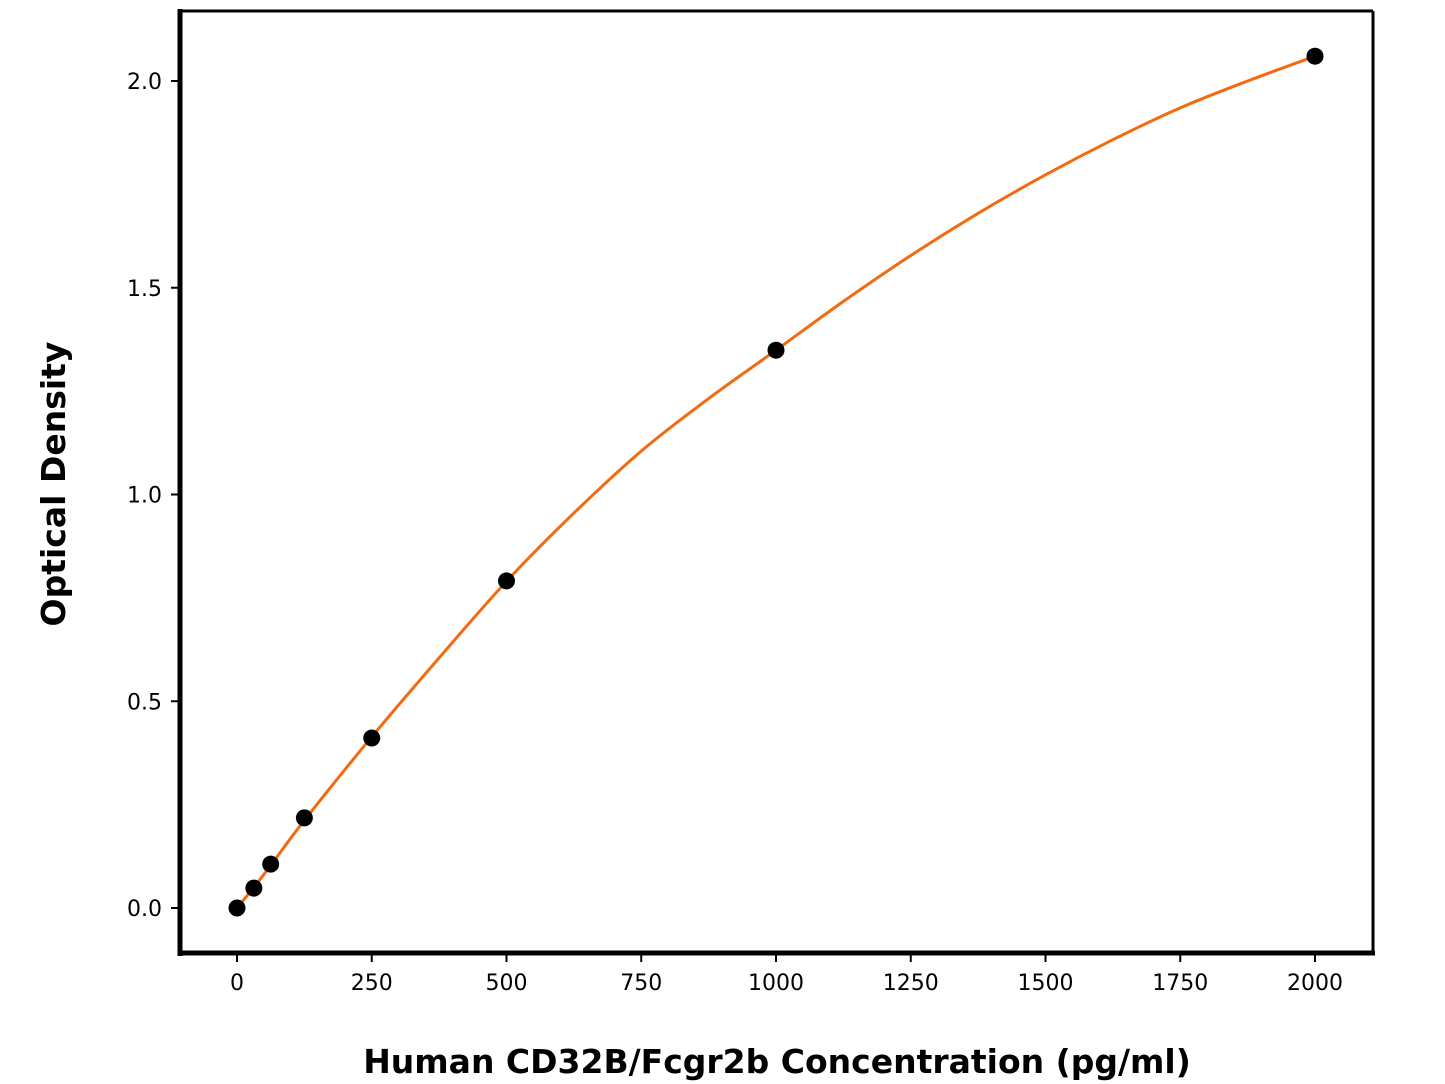 This screenshot has width=1445, height=1084. Describe the element at coordinates (1046, 983) in the screenshot. I see `x-tick-label: 1500` at that location.